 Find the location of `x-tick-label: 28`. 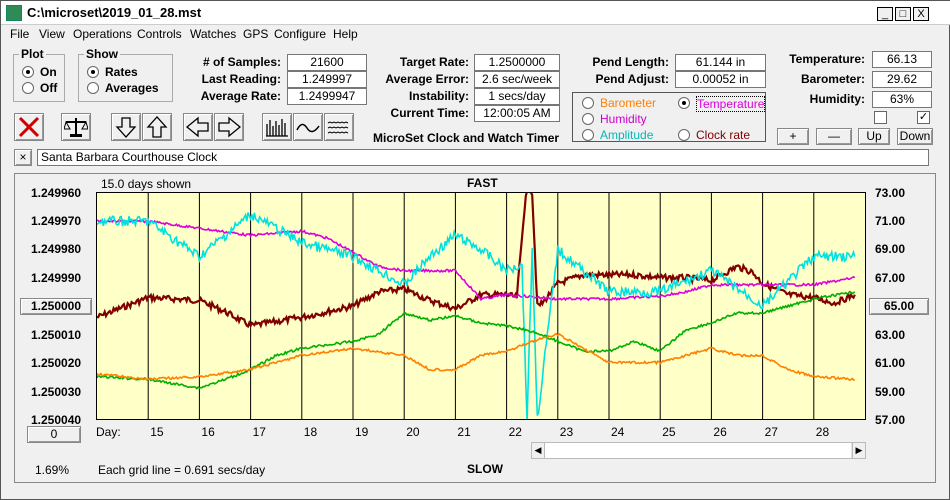

x-tick-label: 28 is located at coordinates (822, 432).